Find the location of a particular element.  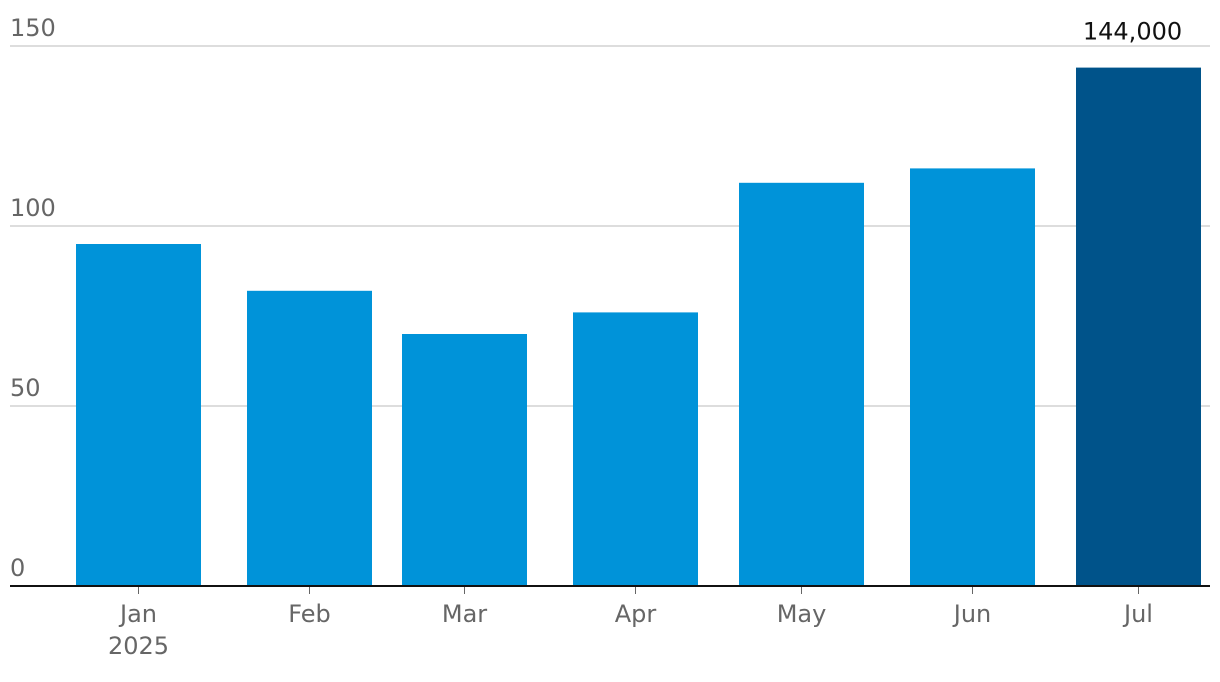

y-tick-label: 100 is located at coordinates (33, 208).